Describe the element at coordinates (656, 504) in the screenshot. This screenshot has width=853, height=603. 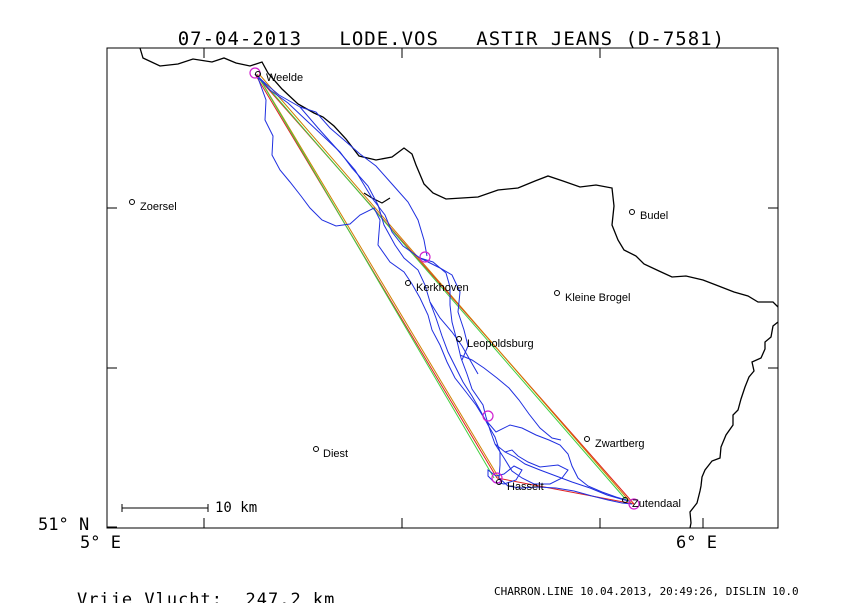
I see `place-label-zutendaal: Zutendaal` at that location.